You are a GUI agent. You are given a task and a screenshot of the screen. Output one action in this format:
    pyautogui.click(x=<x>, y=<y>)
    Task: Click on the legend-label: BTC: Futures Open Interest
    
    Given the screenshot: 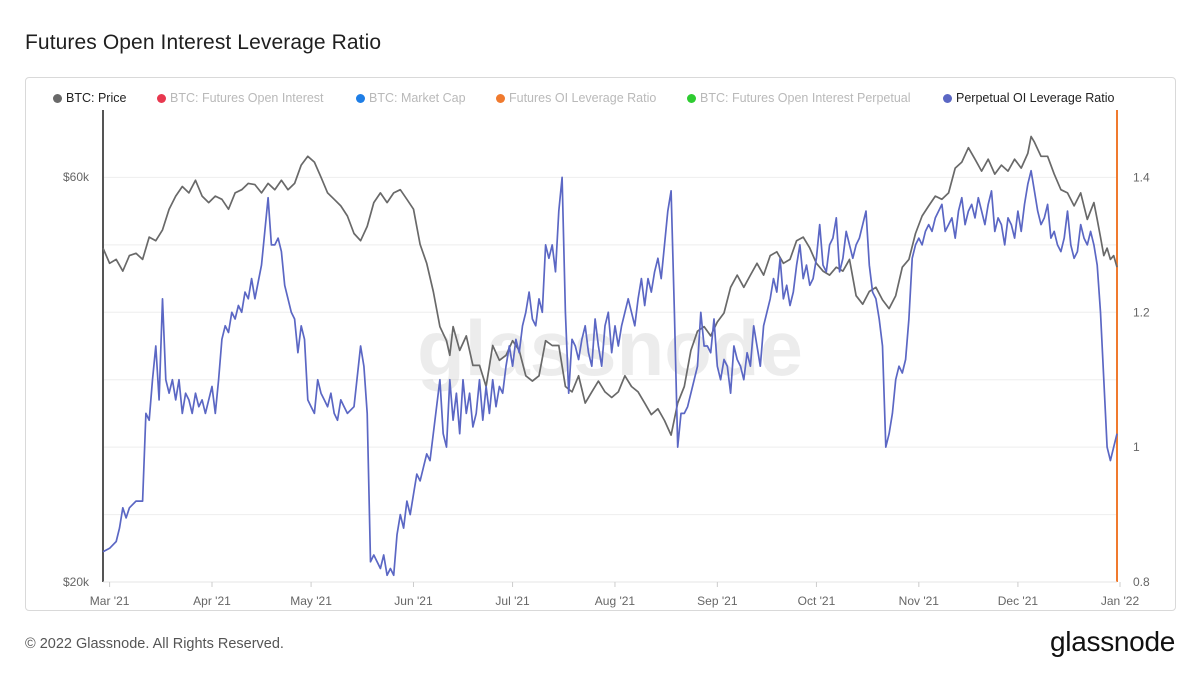 What is the action you would take?
    pyautogui.click(x=247, y=98)
    